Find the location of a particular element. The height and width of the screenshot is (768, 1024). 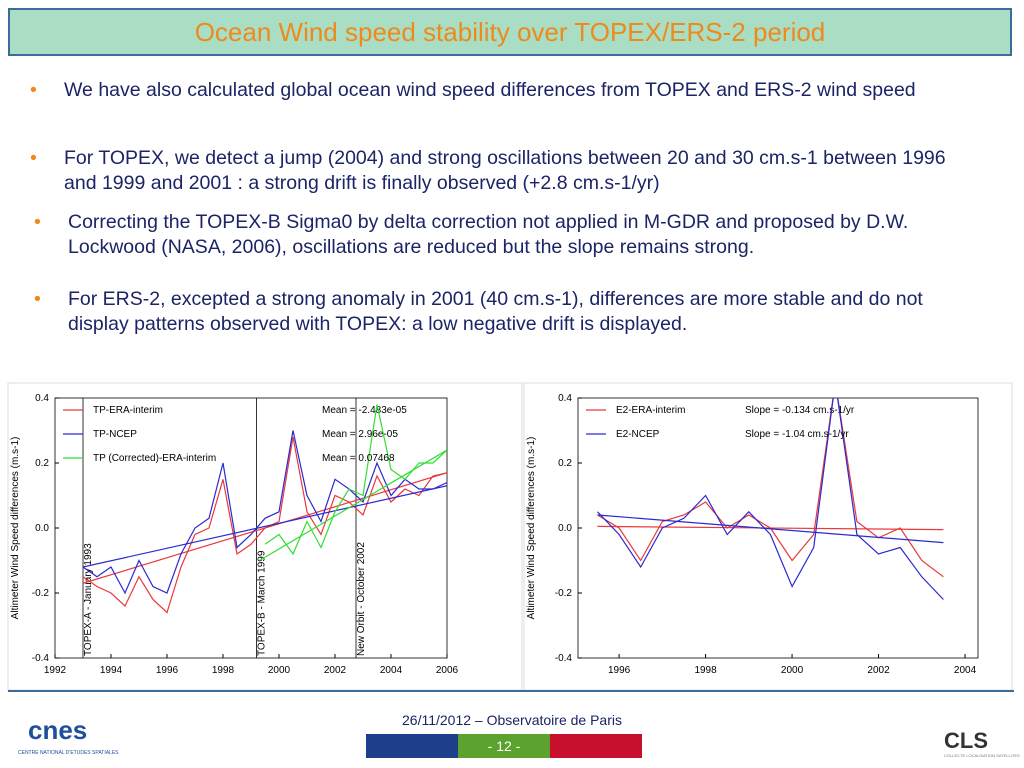

legend-label: E2-ERA-interim is located at coordinates (650, 410).